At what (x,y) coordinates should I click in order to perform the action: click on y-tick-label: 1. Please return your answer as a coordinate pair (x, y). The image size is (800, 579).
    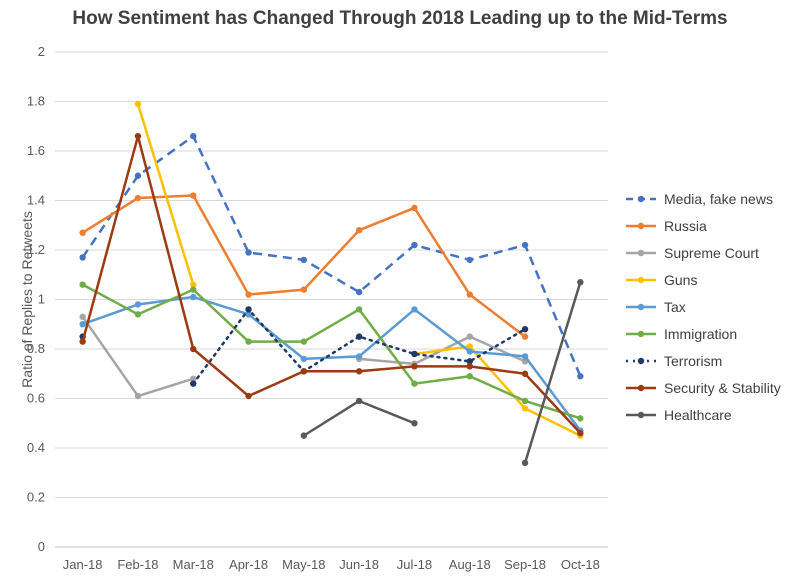
    Looking at the image, I should click on (41, 299).